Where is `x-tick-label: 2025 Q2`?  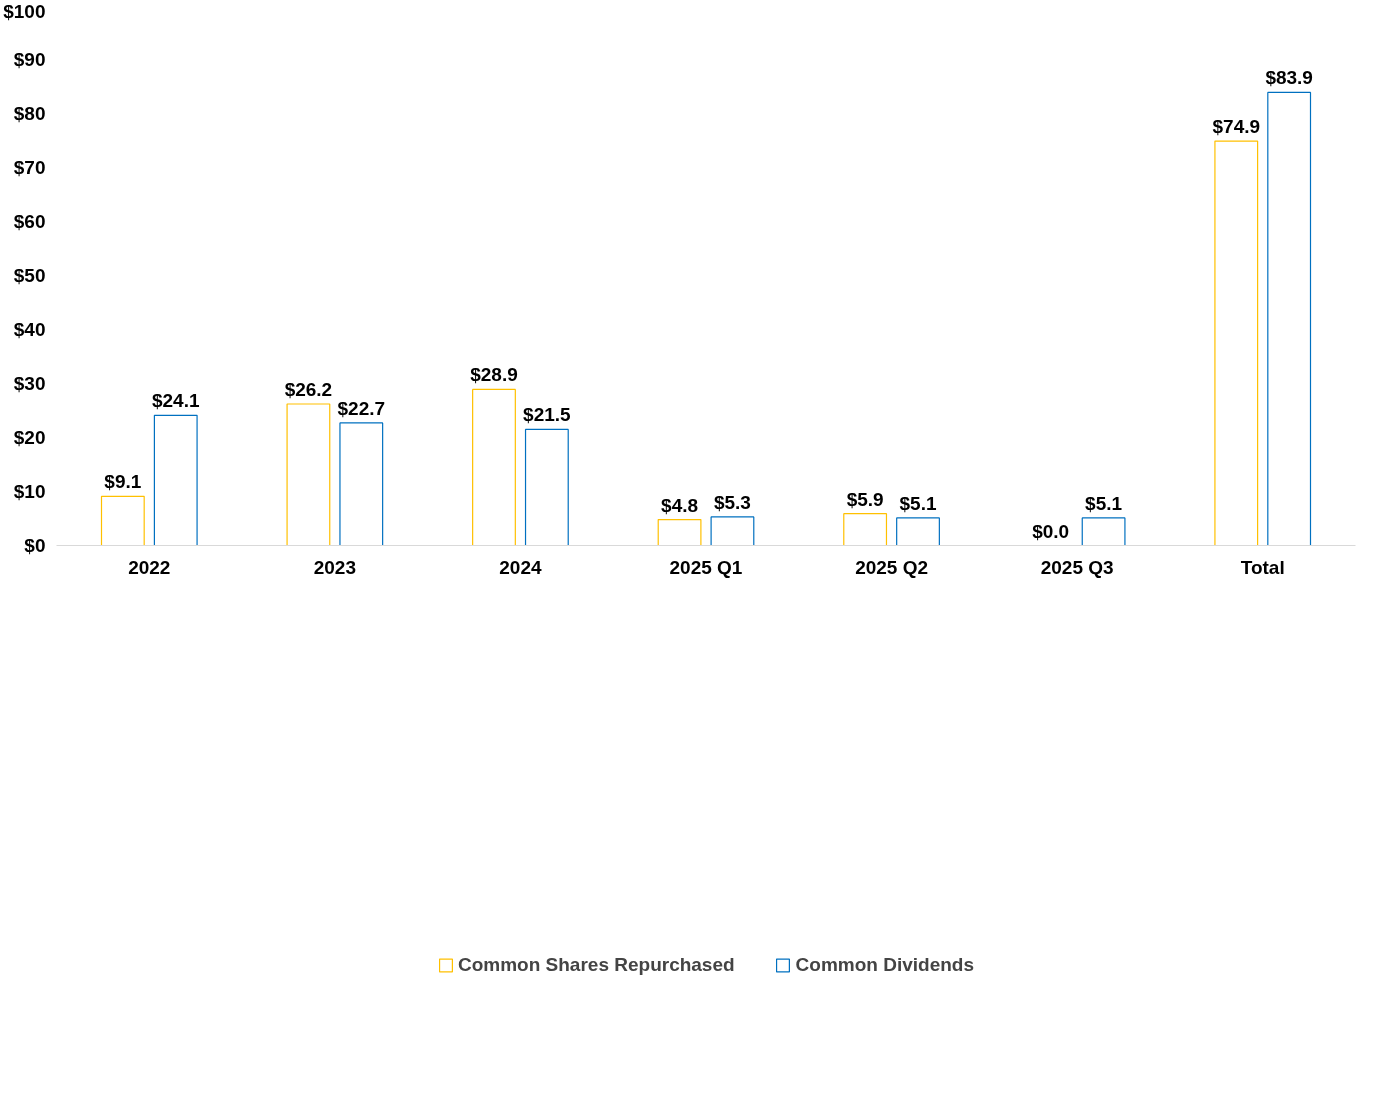 x-tick-label: 2025 Q2 is located at coordinates (892, 567).